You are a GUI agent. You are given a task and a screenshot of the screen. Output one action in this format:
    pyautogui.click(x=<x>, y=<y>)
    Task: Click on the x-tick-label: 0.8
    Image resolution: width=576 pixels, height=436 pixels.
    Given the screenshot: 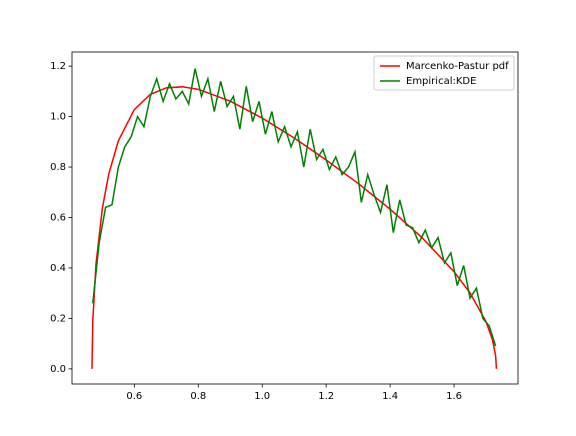 What is the action you would take?
    pyautogui.click(x=198, y=396)
    